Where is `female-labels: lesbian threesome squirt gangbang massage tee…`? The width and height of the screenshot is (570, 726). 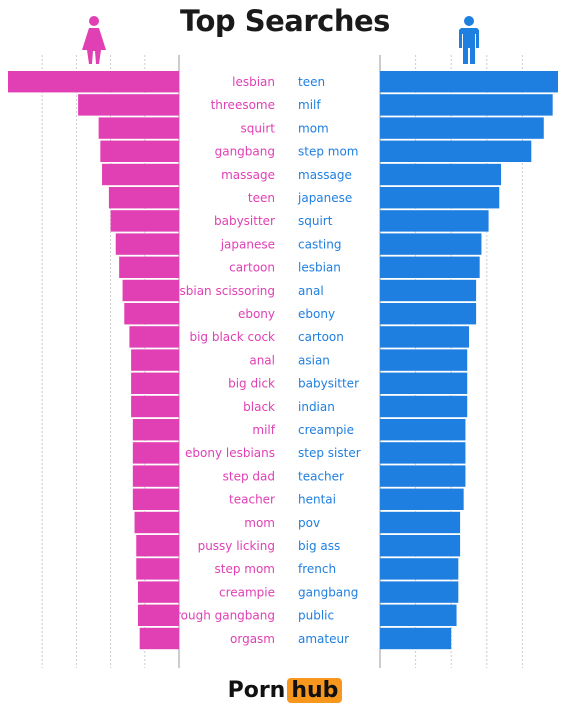 female-labels: lesbian threesome squirt gangbang massage tee… is located at coordinates (222, 360).